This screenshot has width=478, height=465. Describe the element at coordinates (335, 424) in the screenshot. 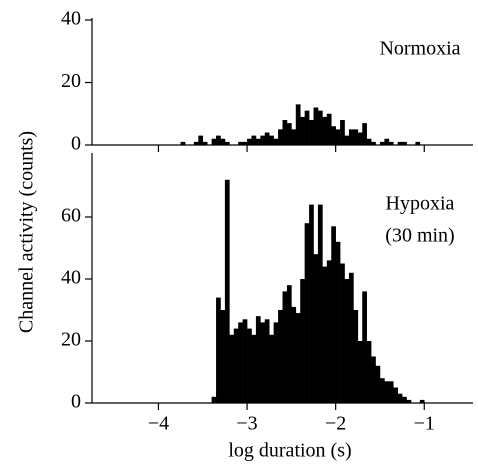

I see `x-tick-label: −2` at that location.